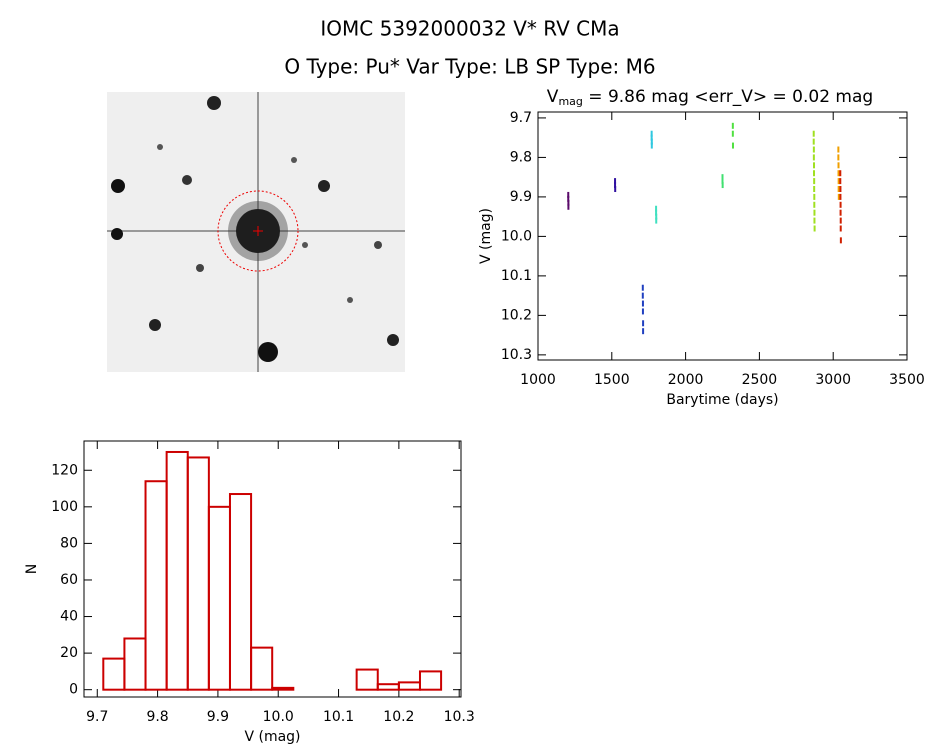  I want to click on x-tick-label: 9.7, so click(97, 717).